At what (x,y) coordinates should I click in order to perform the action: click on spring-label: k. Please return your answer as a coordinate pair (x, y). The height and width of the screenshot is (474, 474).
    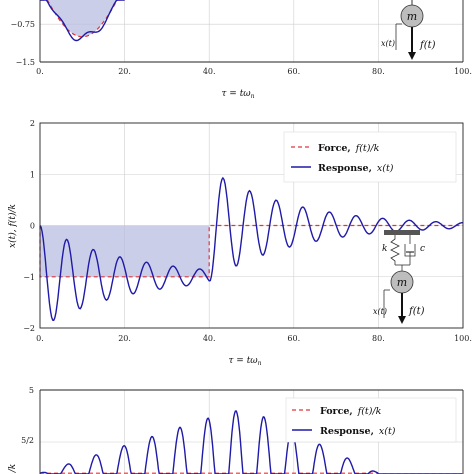
    Looking at the image, I should click on (384, 249).